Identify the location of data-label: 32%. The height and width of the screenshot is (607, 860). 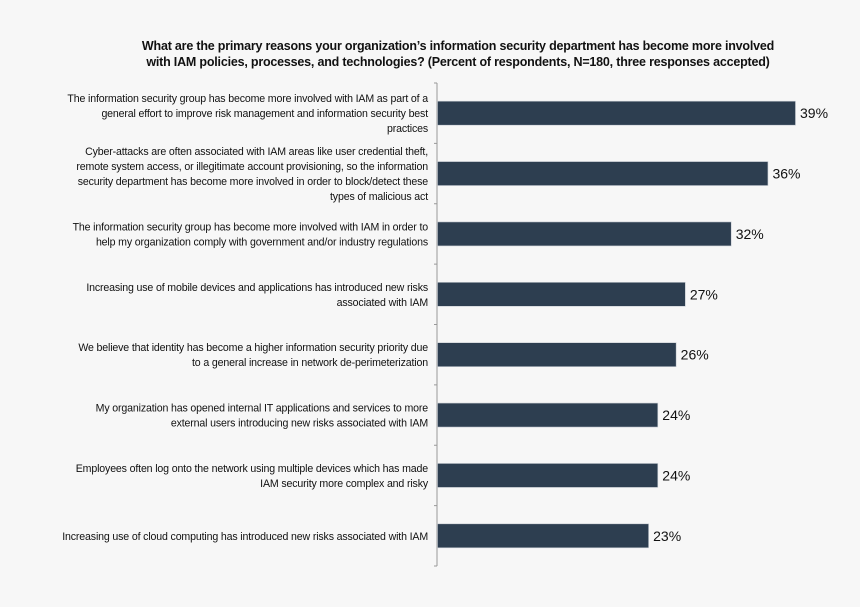
(750, 234).